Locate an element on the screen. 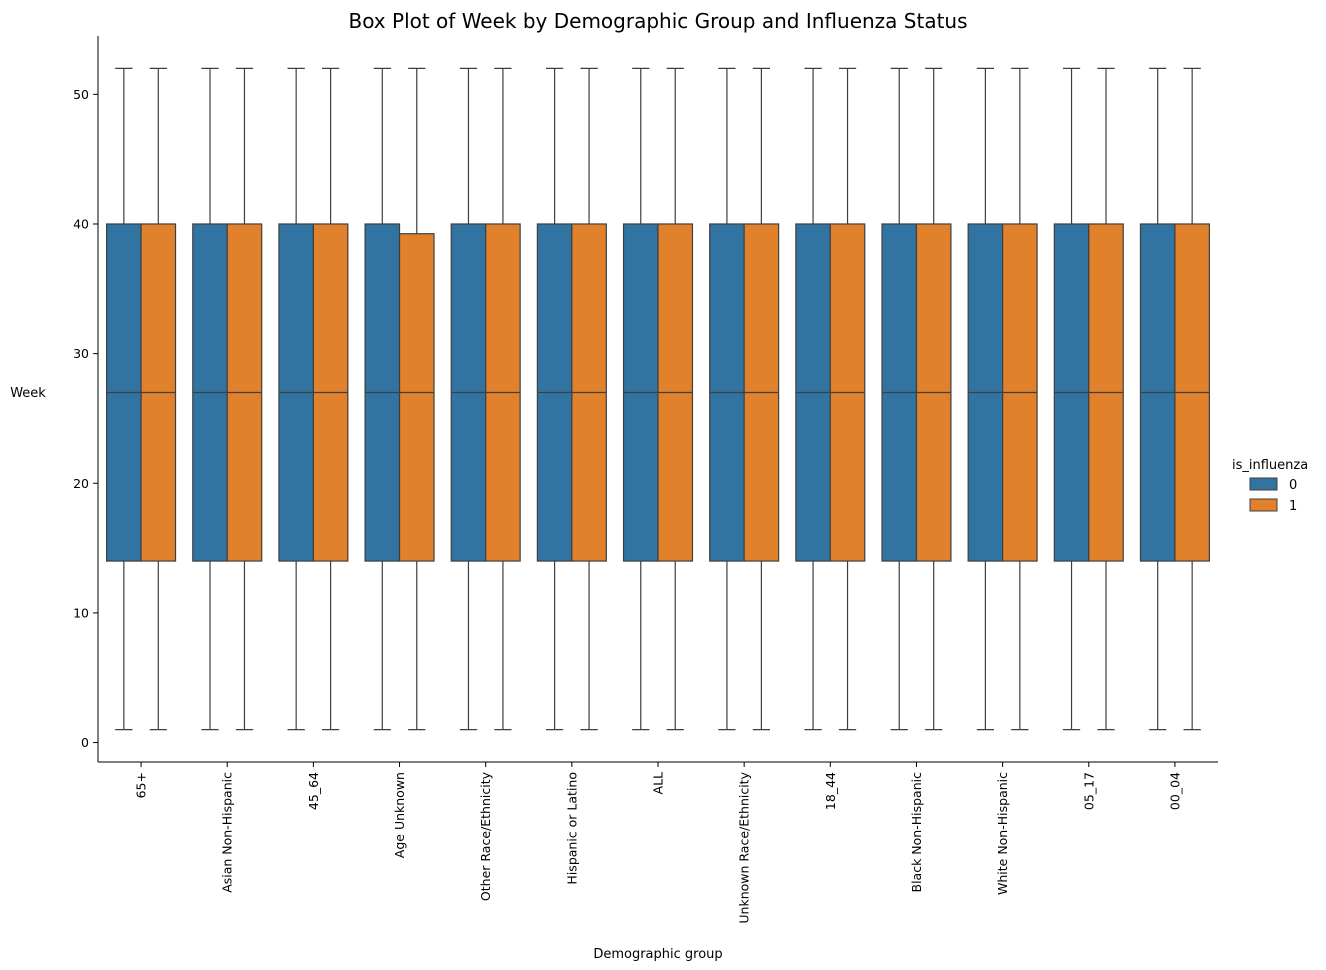  y-tick-label: 20 is located at coordinates (81, 483).